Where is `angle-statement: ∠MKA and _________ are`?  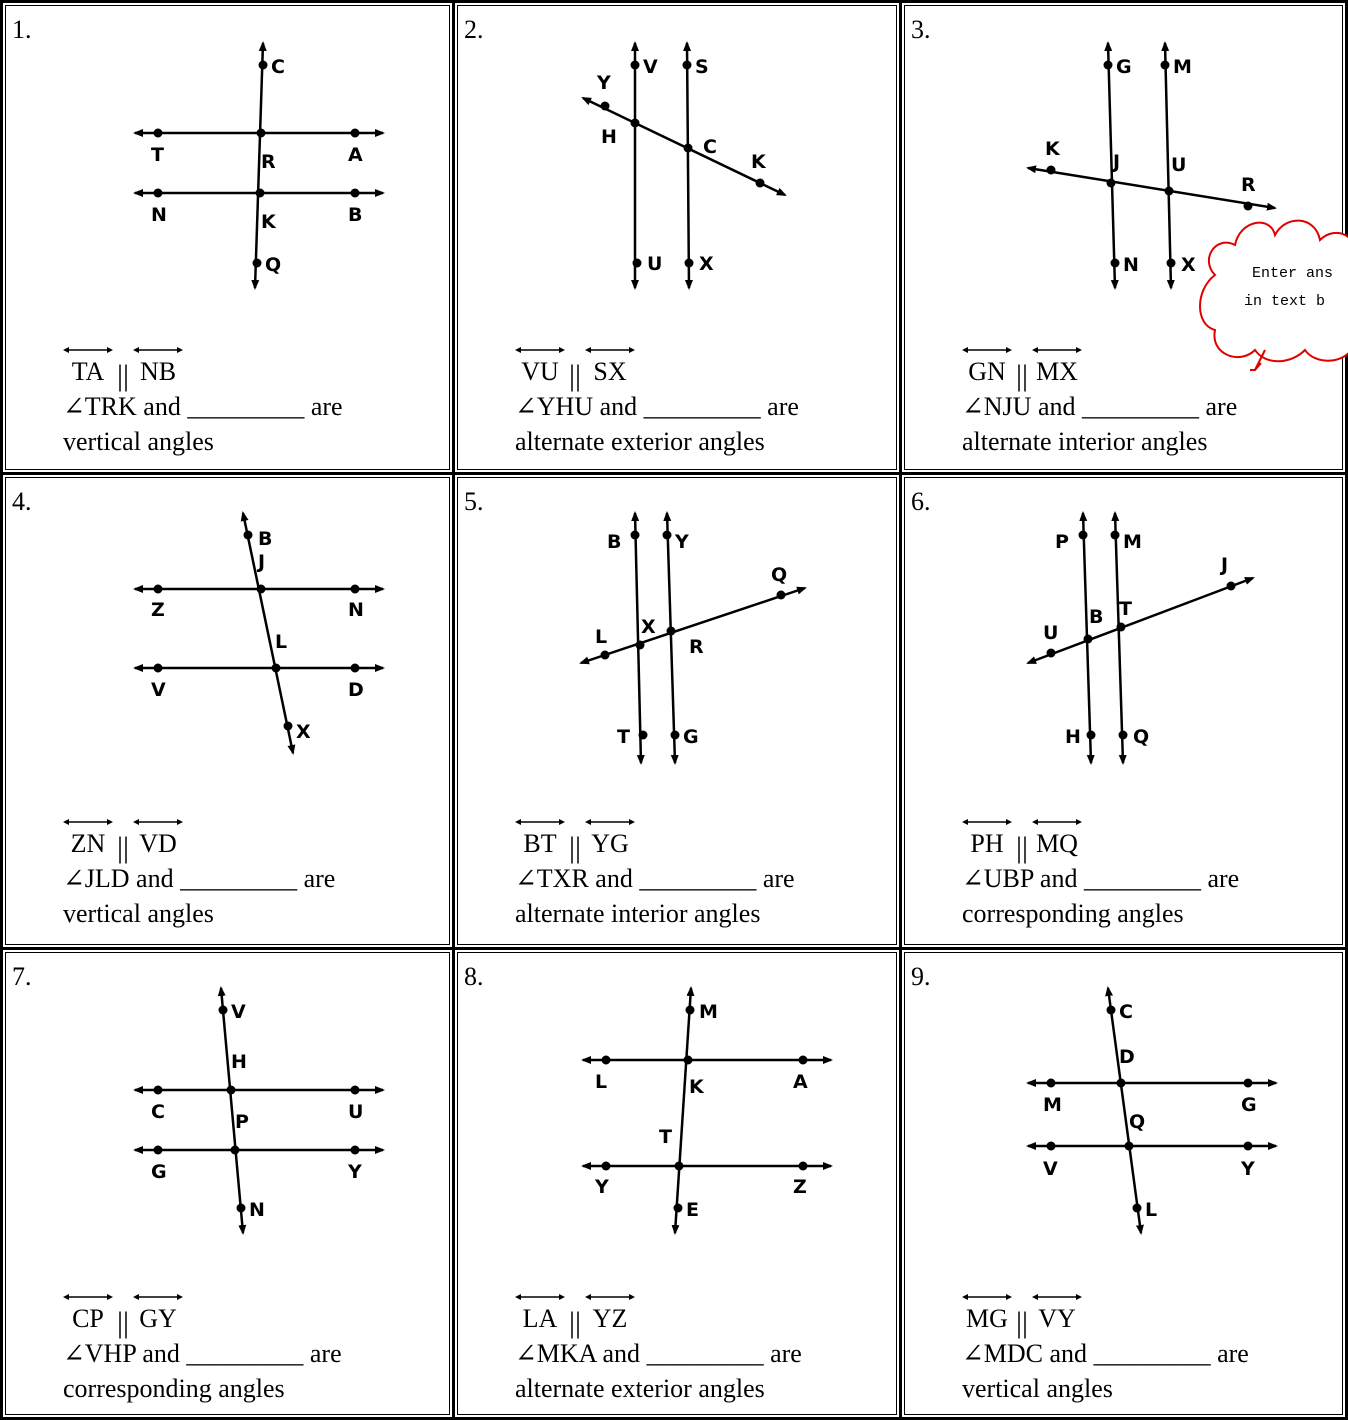 angle-statement: ∠MKA and _________ are is located at coordinates (658, 1353).